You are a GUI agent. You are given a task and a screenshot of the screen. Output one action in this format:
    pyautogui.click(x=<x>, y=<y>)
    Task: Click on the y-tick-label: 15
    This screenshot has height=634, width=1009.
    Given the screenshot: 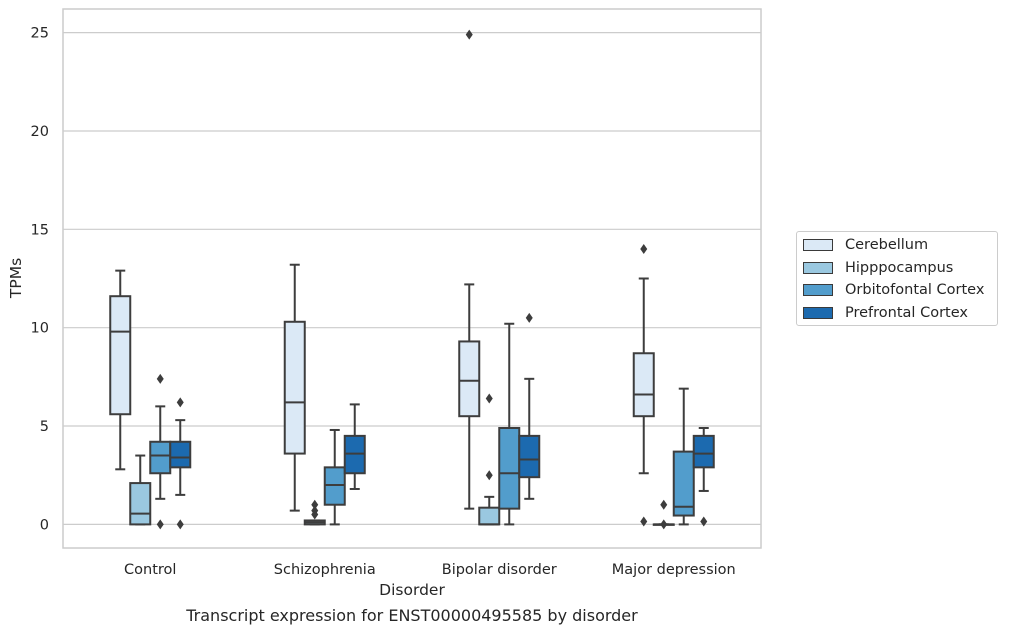 What is the action you would take?
    pyautogui.click(x=40, y=230)
    